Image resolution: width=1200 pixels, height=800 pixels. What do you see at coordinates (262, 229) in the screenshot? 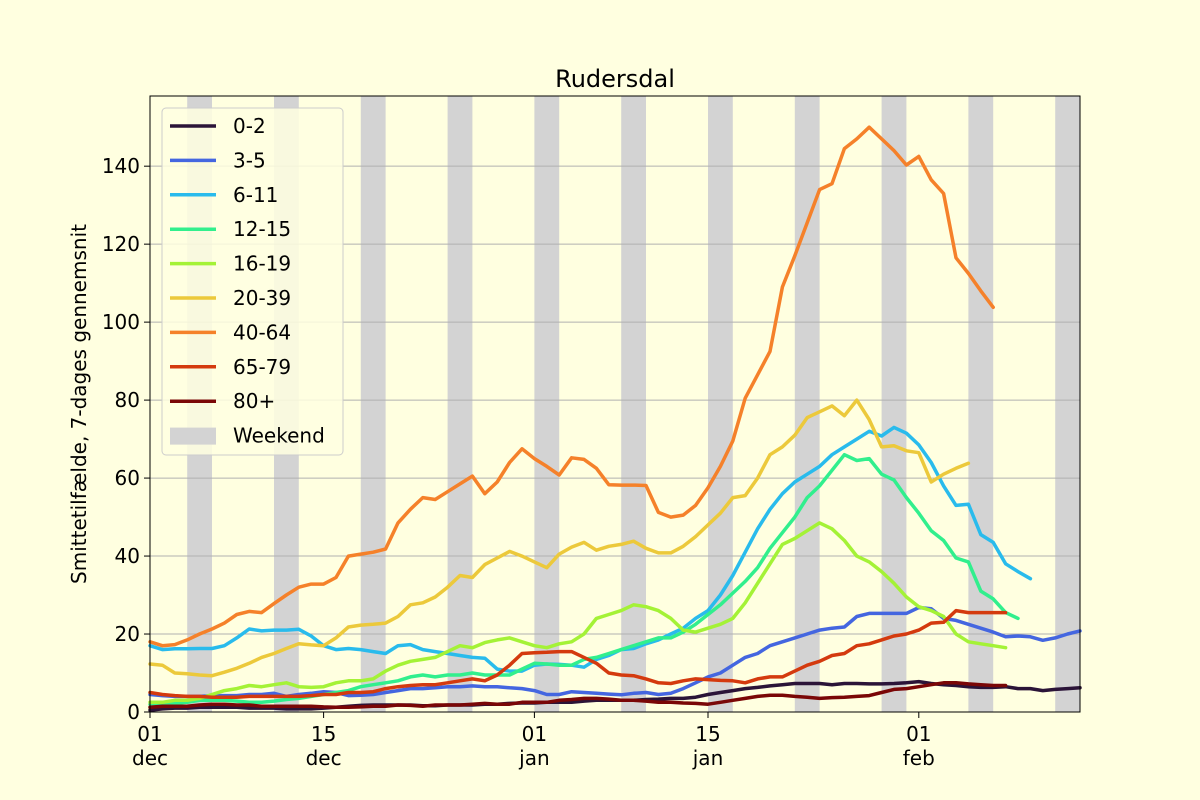
I see `legend-label: 12-15` at bounding box center [262, 229].